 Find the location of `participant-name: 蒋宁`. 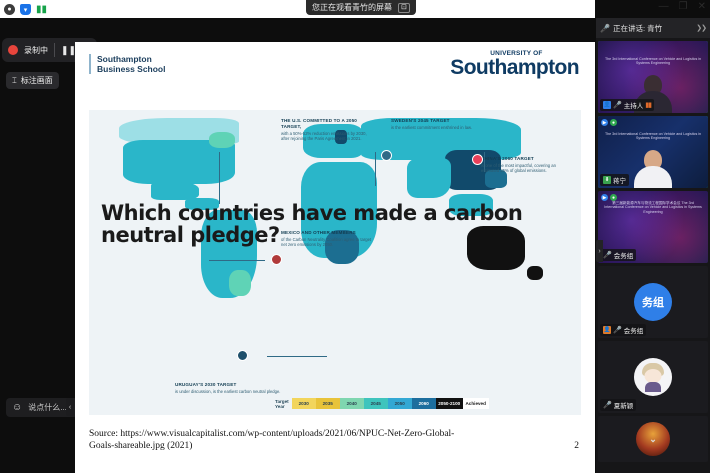

participant-name: 蒋宁 is located at coordinates (619, 181).